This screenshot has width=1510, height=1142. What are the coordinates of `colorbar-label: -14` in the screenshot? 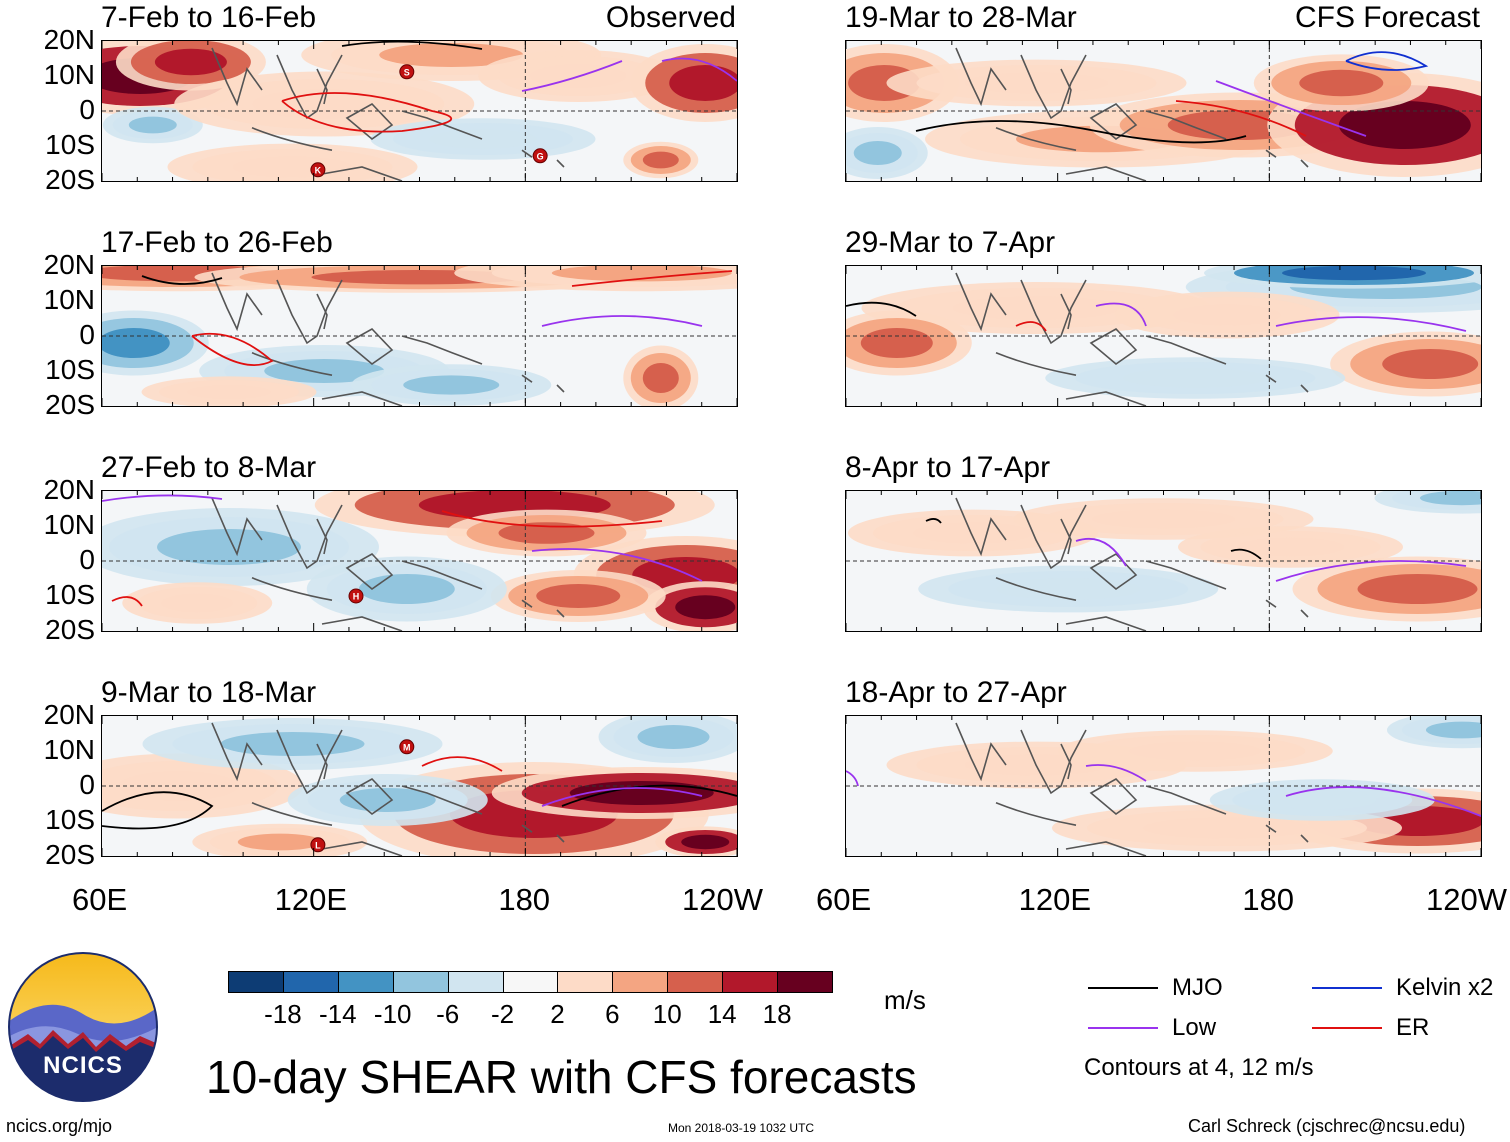 It's located at (338, 1014).